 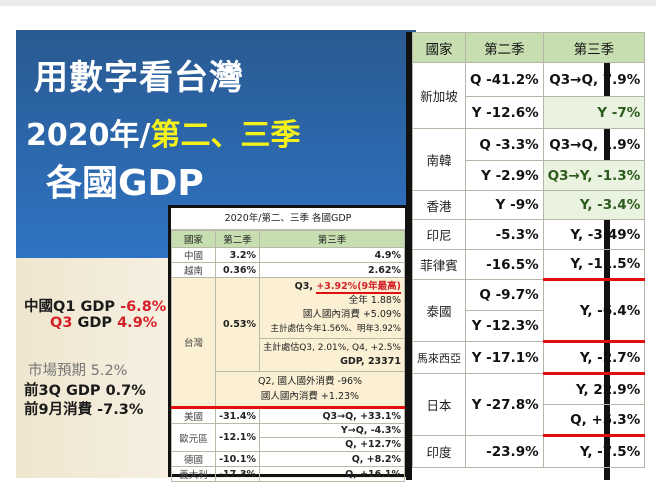 I want to click on table-row-hongkong: 香港 Y -9% Y, -3.4%, so click(x=529, y=205).